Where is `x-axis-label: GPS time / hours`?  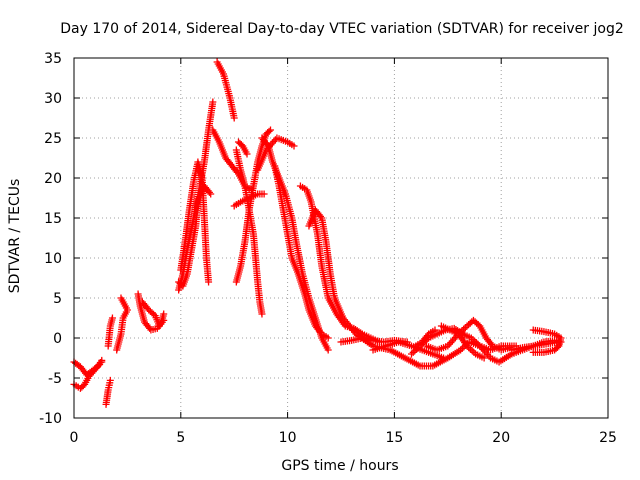
x-axis-label: GPS time / hours is located at coordinates (339, 466).